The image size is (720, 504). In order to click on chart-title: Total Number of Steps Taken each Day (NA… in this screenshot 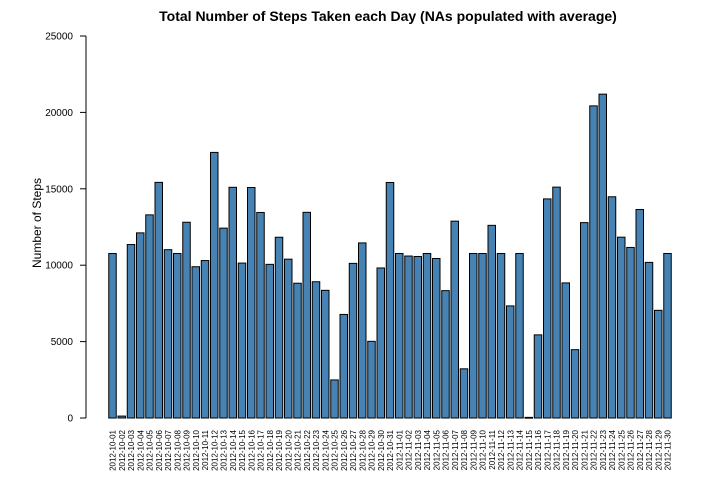, I will do `click(388, 16)`.